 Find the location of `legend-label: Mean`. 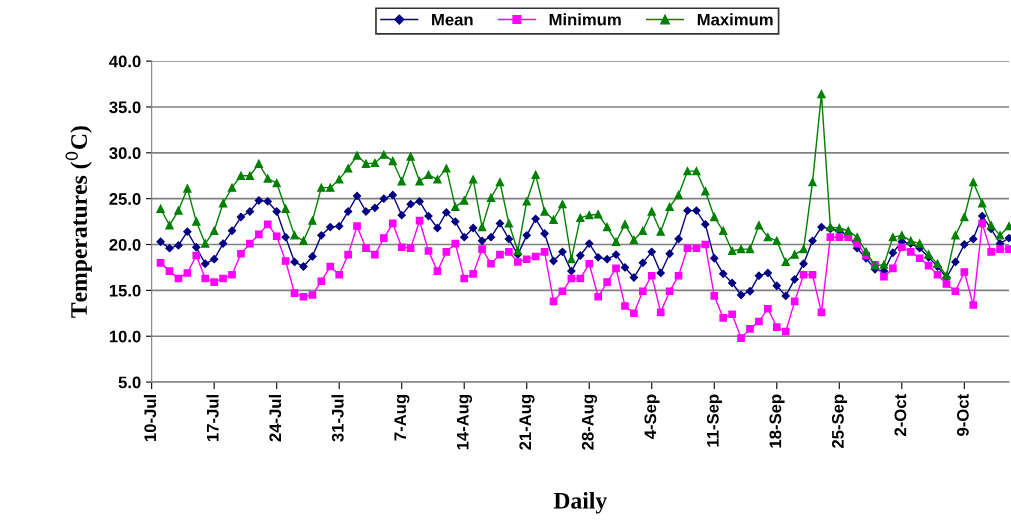

legend-label: Mean is located at coordinates (452, 19).